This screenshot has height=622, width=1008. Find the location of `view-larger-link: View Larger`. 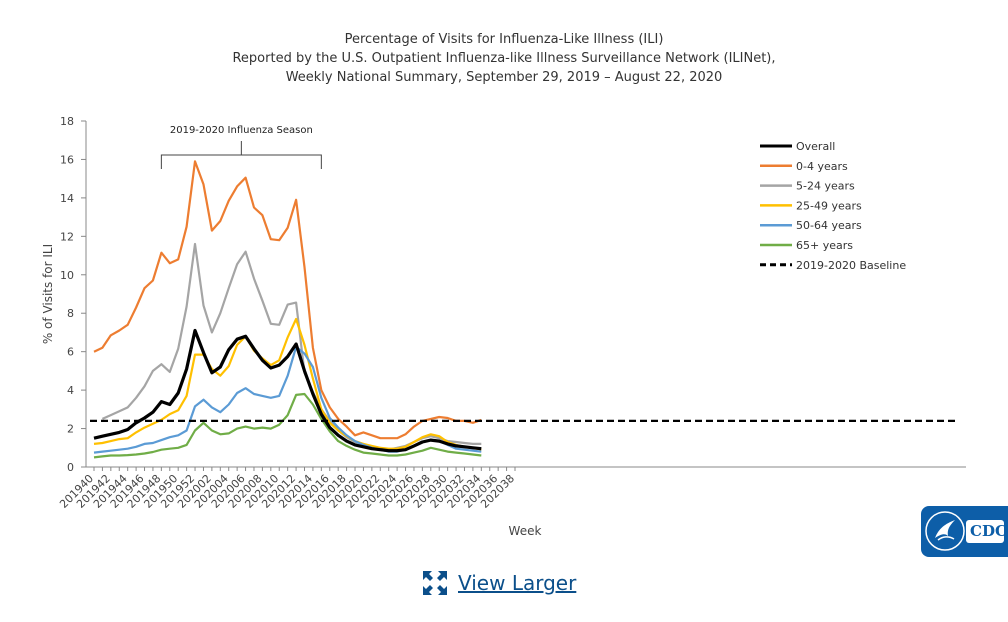

view-larger-link: View Larger is located at coordinates (499, 583).